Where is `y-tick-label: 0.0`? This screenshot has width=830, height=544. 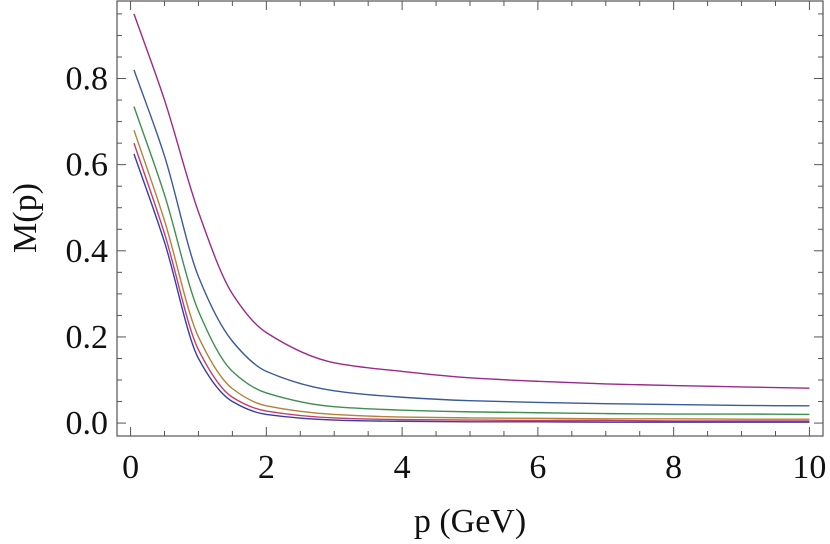 y-tick-label: 0.0 is located at coordinates (87, 423).